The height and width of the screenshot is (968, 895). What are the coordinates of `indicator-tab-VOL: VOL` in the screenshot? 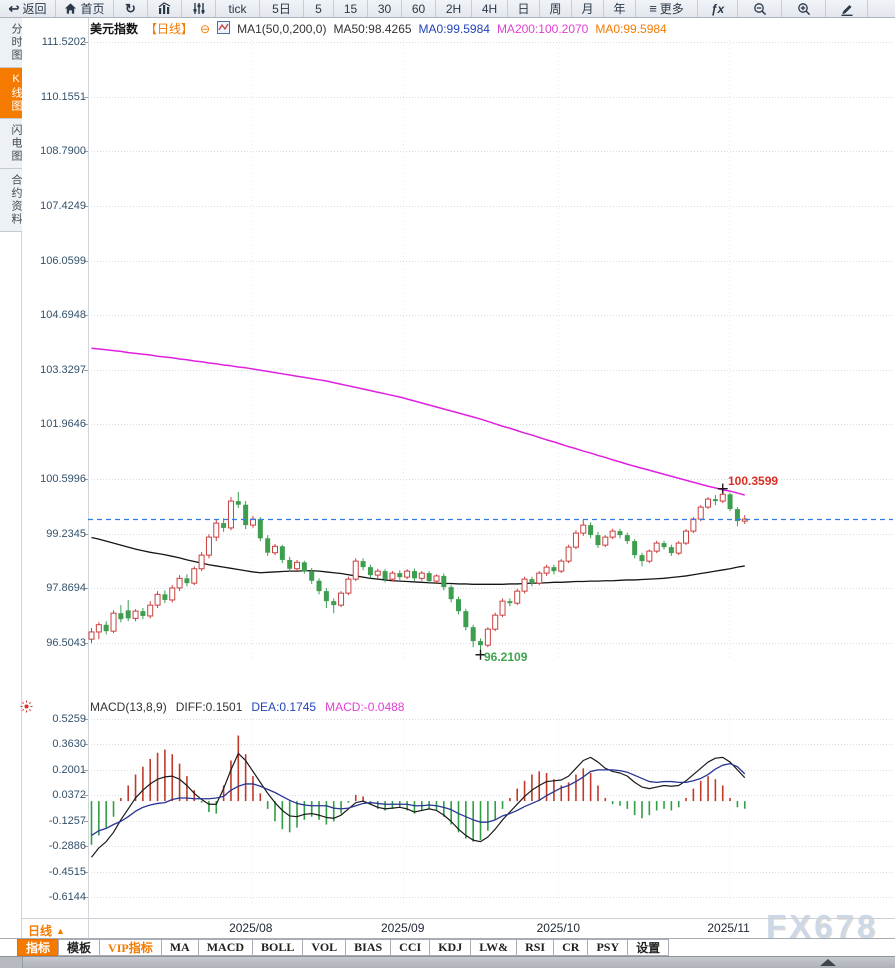 It's located at (324, 947).